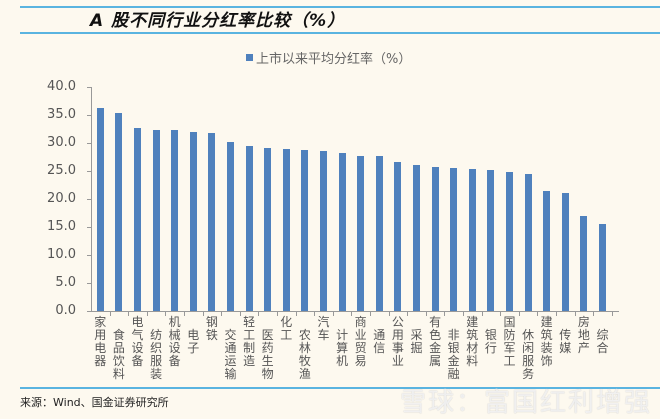  What do you see at coordinates (397, 341) in the screenshot?
I see `x-tick-label: 公用事业` at bounding box center [397, 341].